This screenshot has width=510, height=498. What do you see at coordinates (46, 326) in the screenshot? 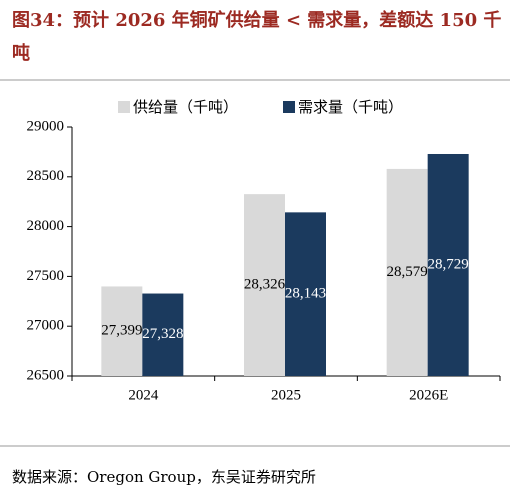
I see `y-tick-label: 27000` at bounding box center [46, 326].